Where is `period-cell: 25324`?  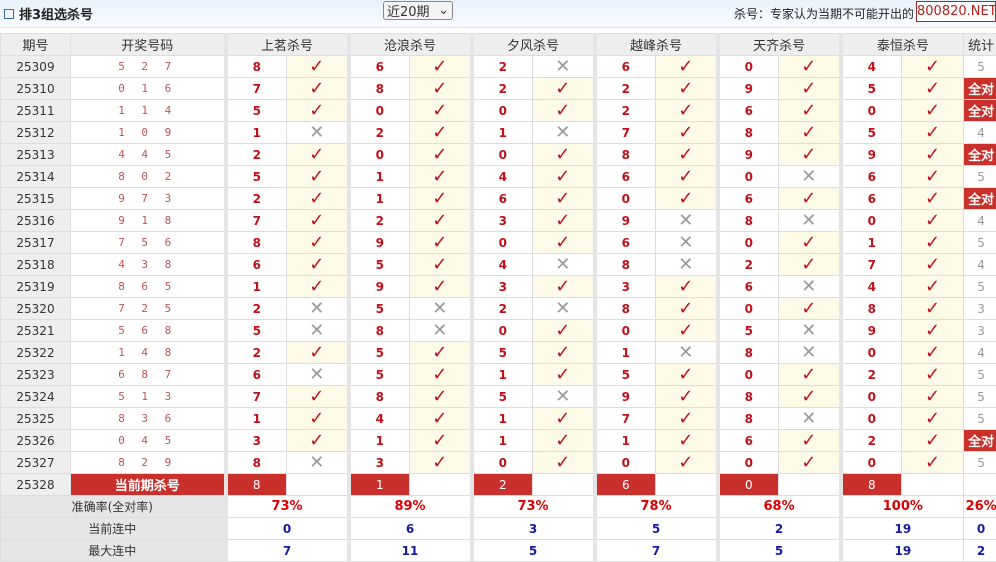
period-cell: 25324 is located at coordinates (36, 397).